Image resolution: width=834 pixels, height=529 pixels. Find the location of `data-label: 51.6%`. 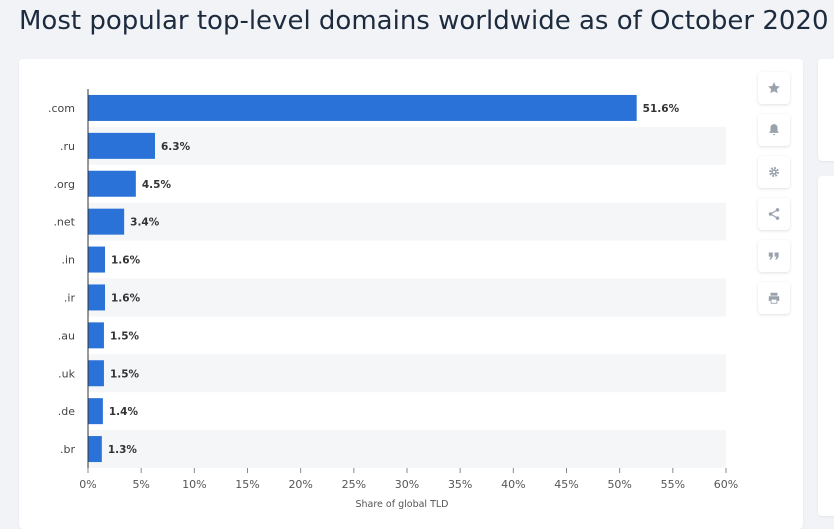

data-label: 51.6% is located at coordinates (661, 109).